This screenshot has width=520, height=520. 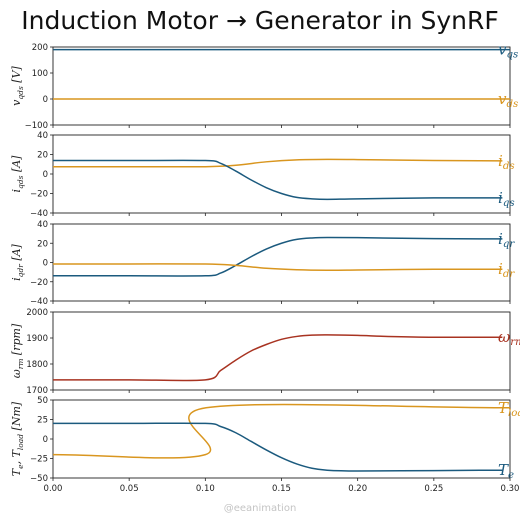 I want to click on y-tick-label: 1900, so click(x=37, y=339).